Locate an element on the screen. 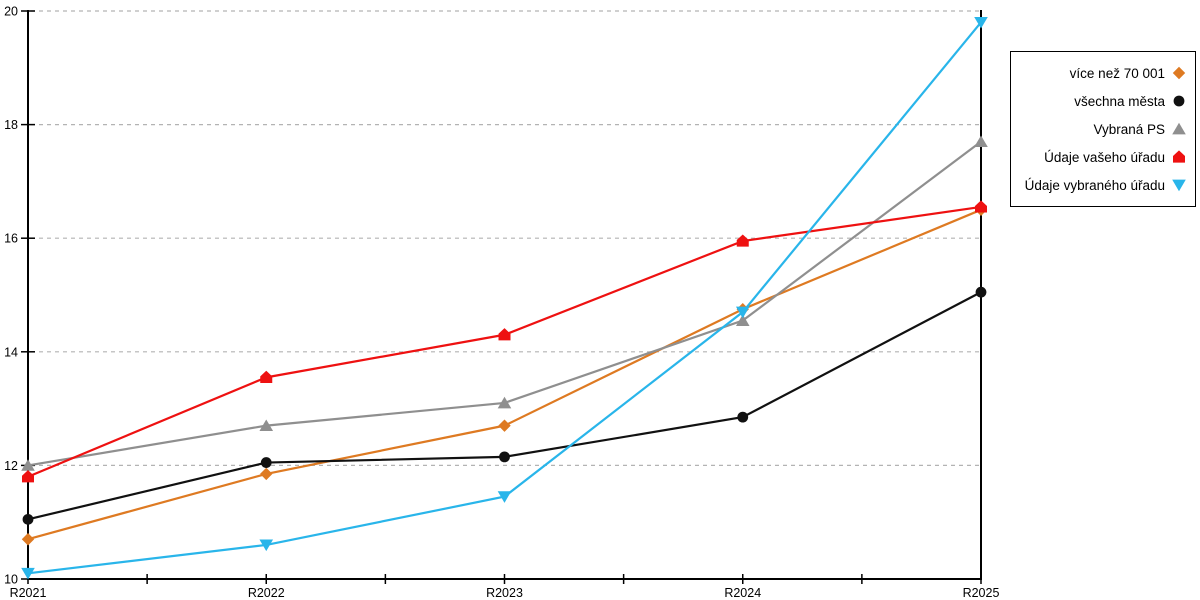  diamond-glyph is located at coordinates (1179, 73).